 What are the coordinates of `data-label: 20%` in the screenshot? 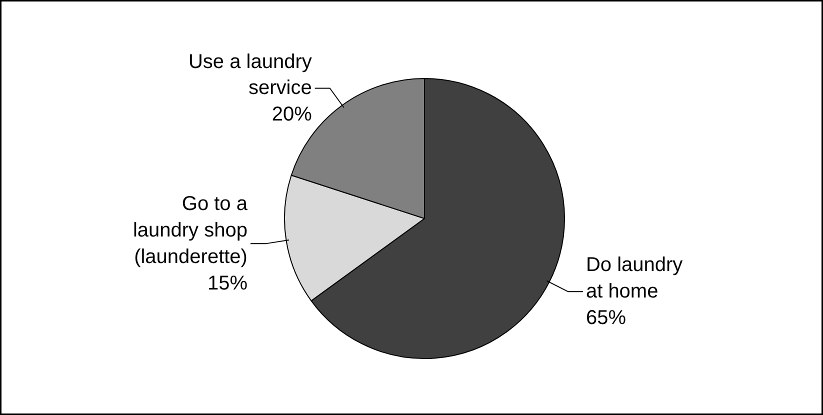 It's located at (292, 115).